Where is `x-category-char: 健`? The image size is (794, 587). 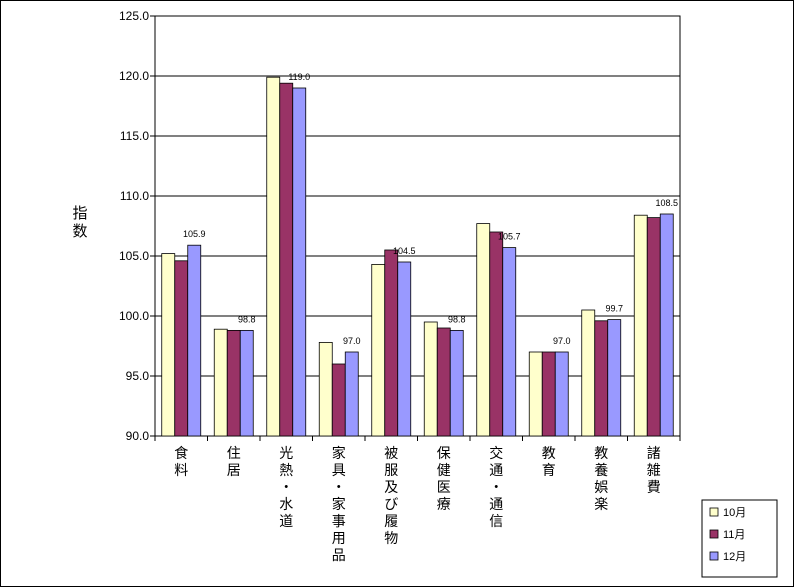
x-category-char: 健 is located at coordinates (444, 471).